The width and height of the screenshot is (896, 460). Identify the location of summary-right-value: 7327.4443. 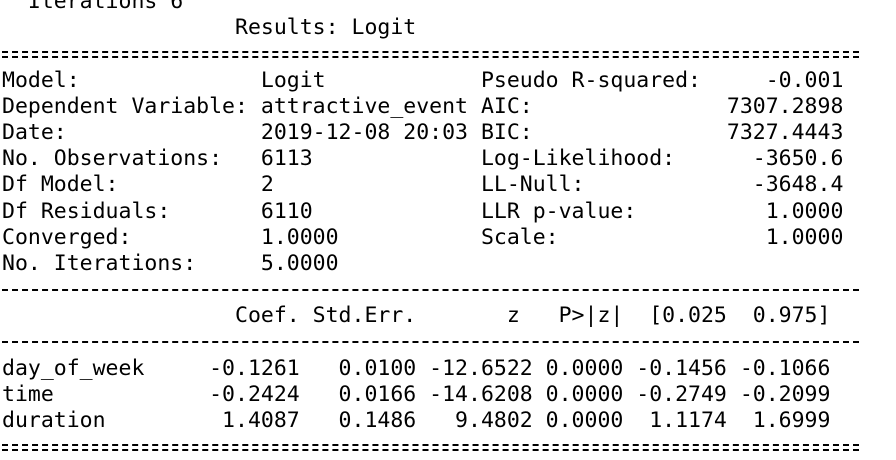
(778, 132).